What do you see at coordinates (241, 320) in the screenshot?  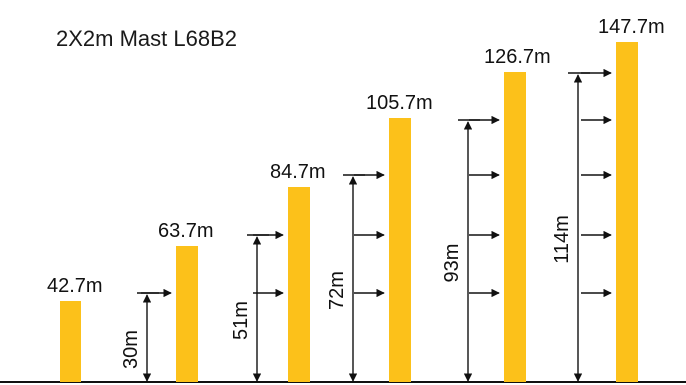 I see `tie-height-label: 51m` at bounding box center [241, 320].